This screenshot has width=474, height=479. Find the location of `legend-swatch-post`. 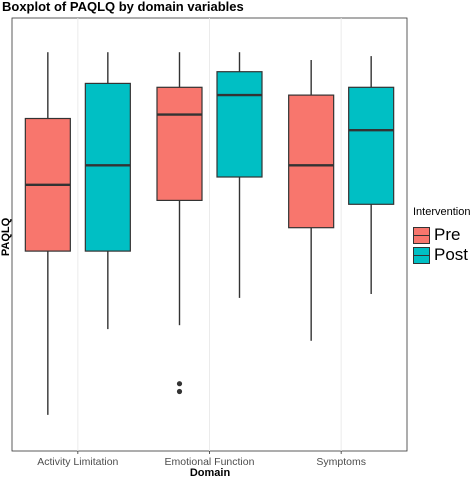

legend-swatch-post is located at coordinates (421, 255).